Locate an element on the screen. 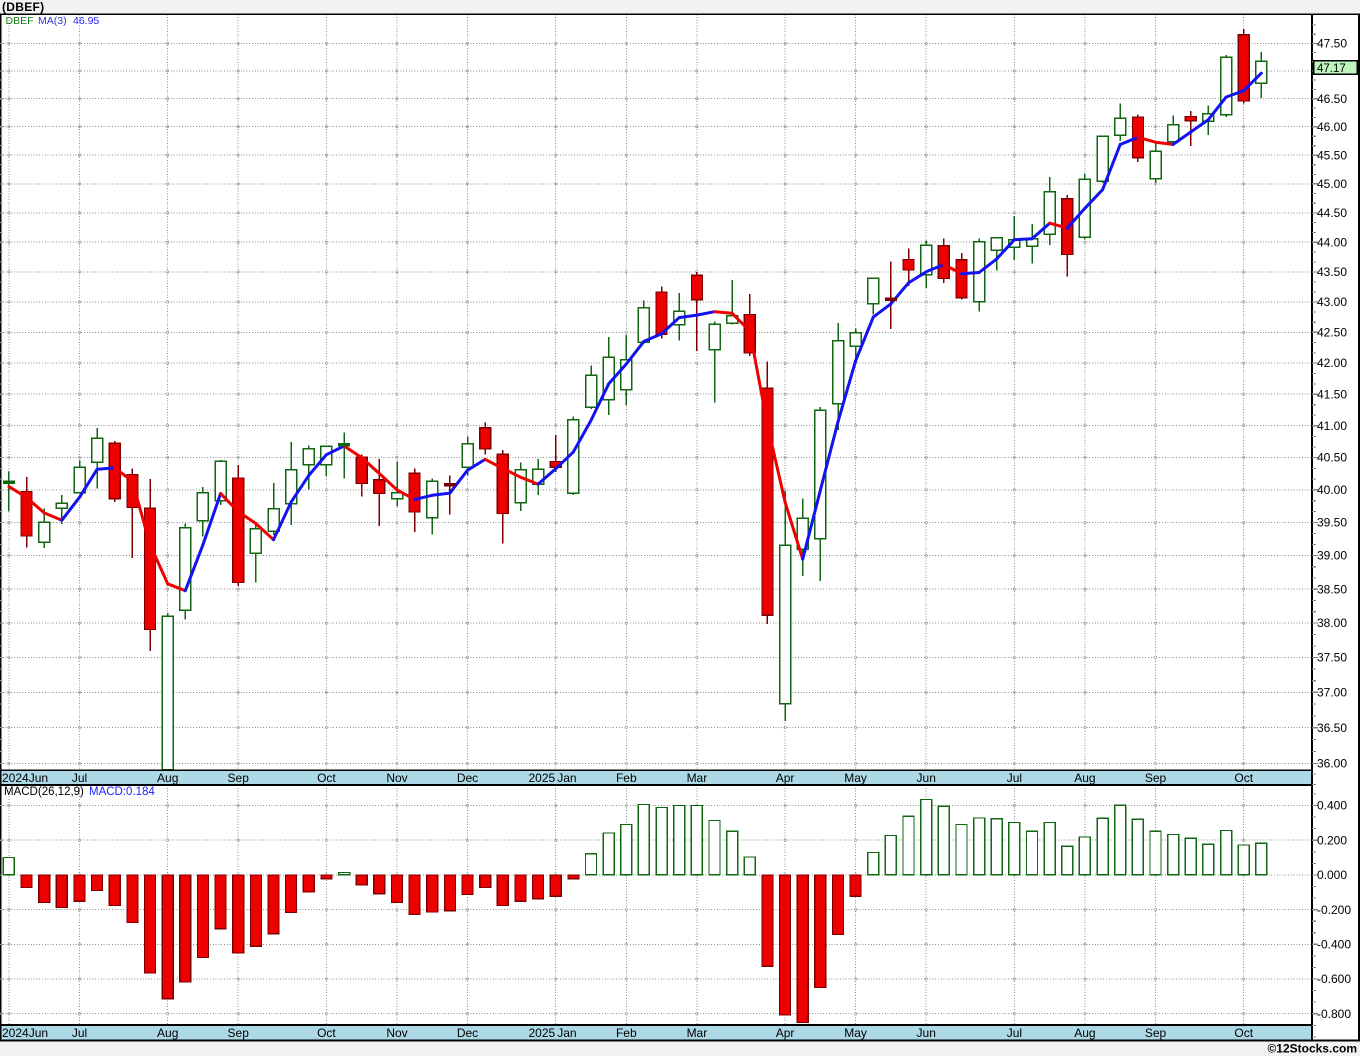 This screenshot has height=1056, width=1360. svg-text: MACD:0.184 is located at coordinates (122, 792).